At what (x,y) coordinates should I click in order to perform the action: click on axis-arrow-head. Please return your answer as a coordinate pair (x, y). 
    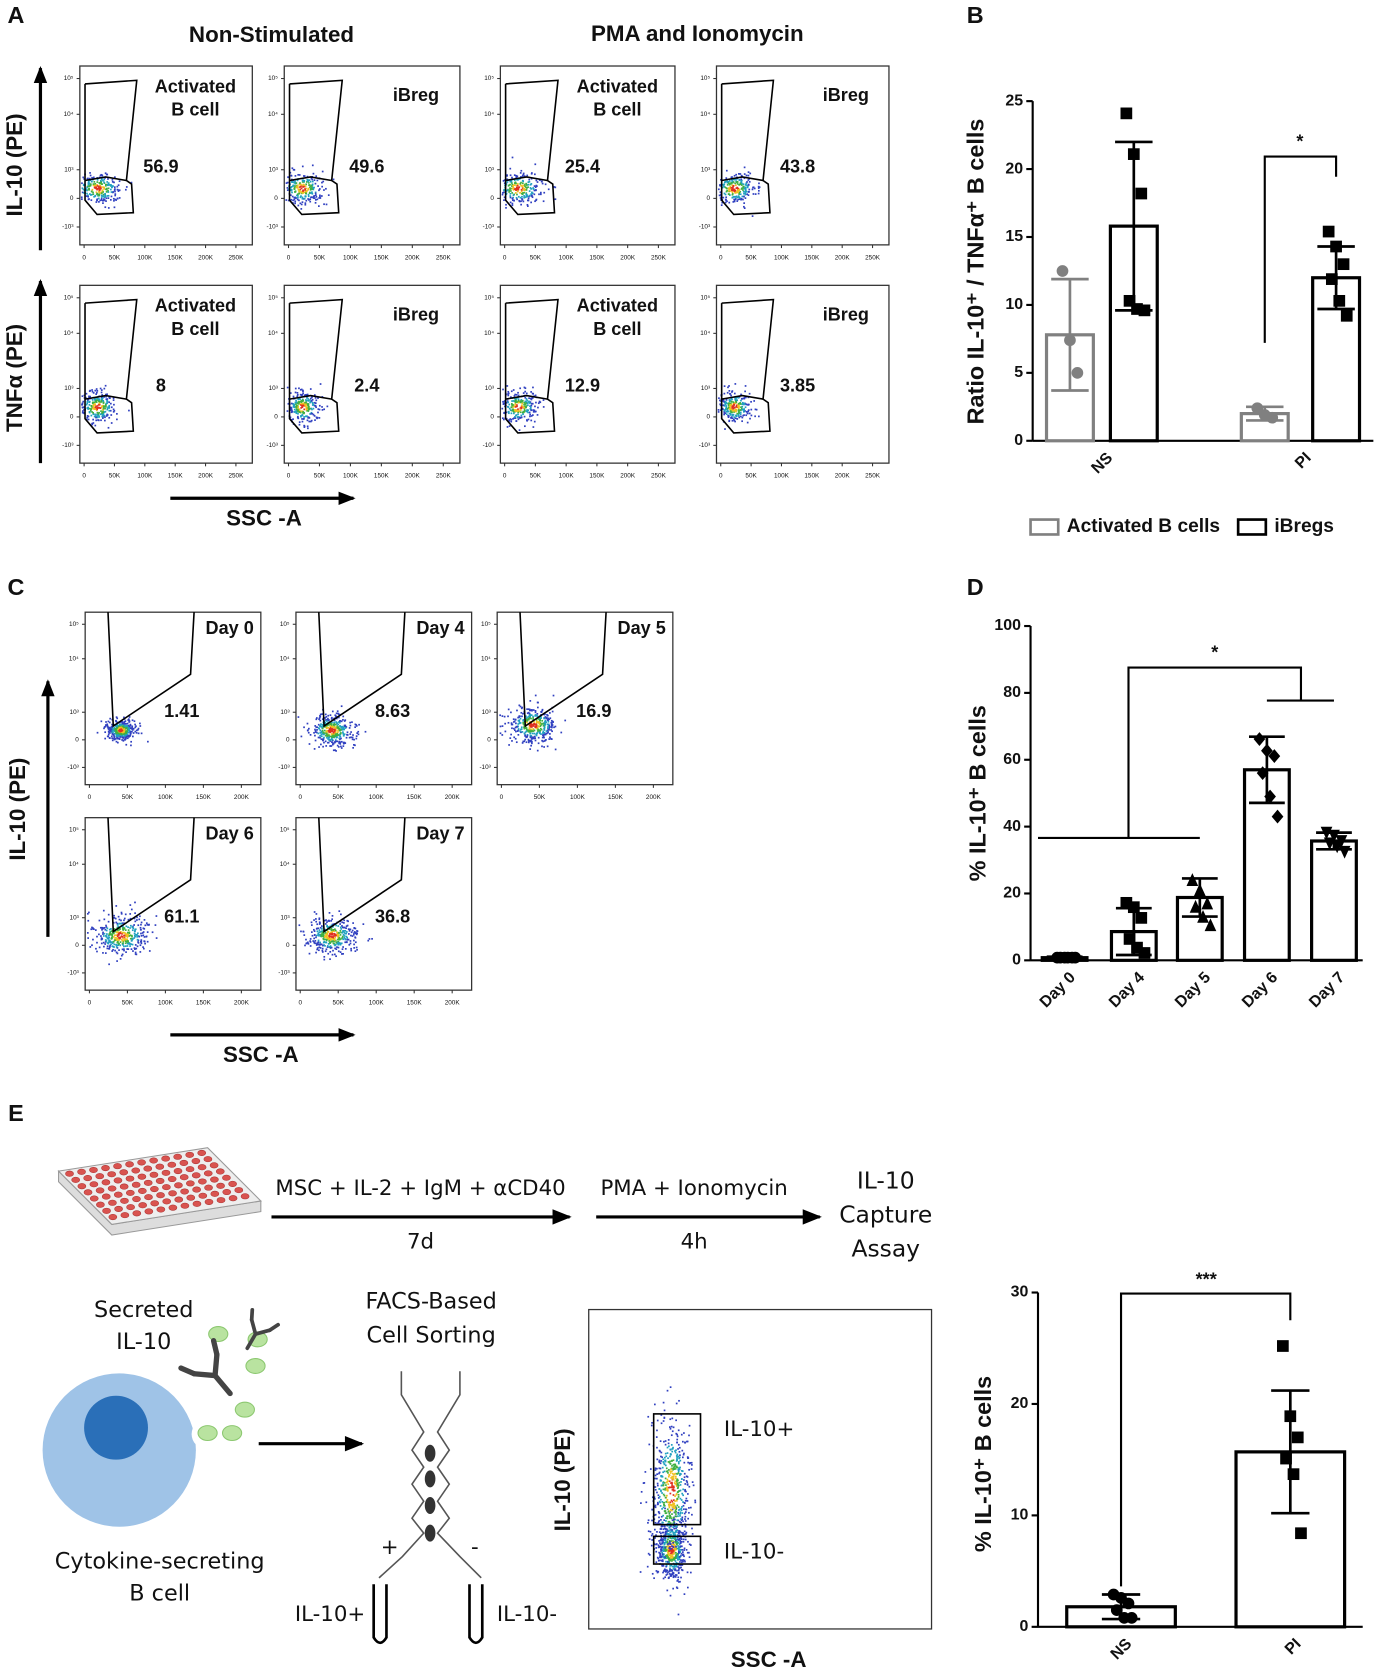
    Looking at the image, I should click on (40, 75).